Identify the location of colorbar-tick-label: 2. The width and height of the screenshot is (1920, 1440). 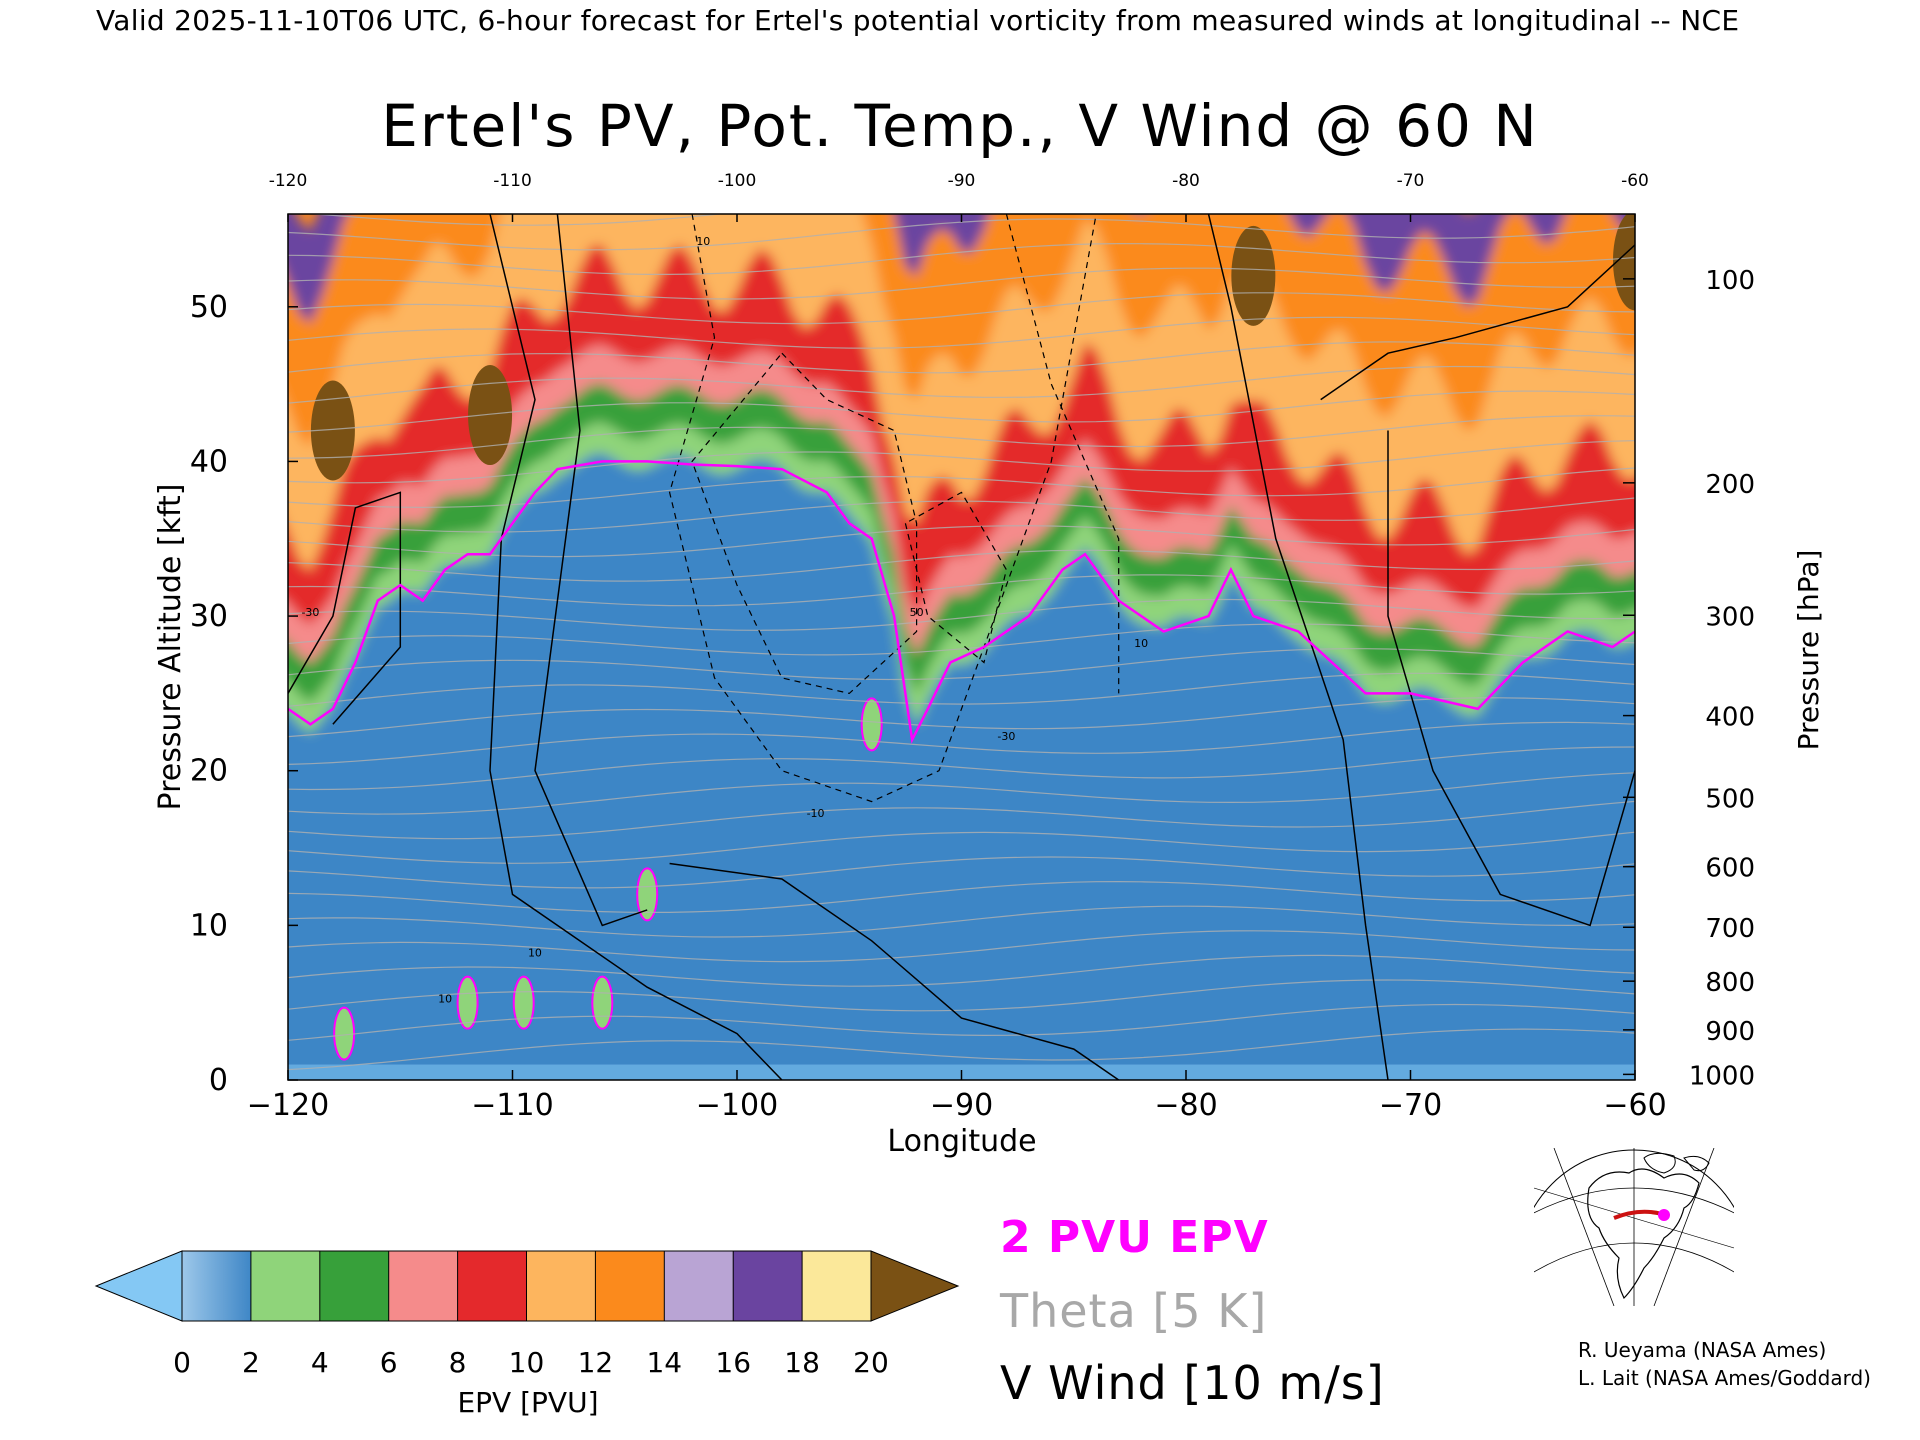
(251, 1362).